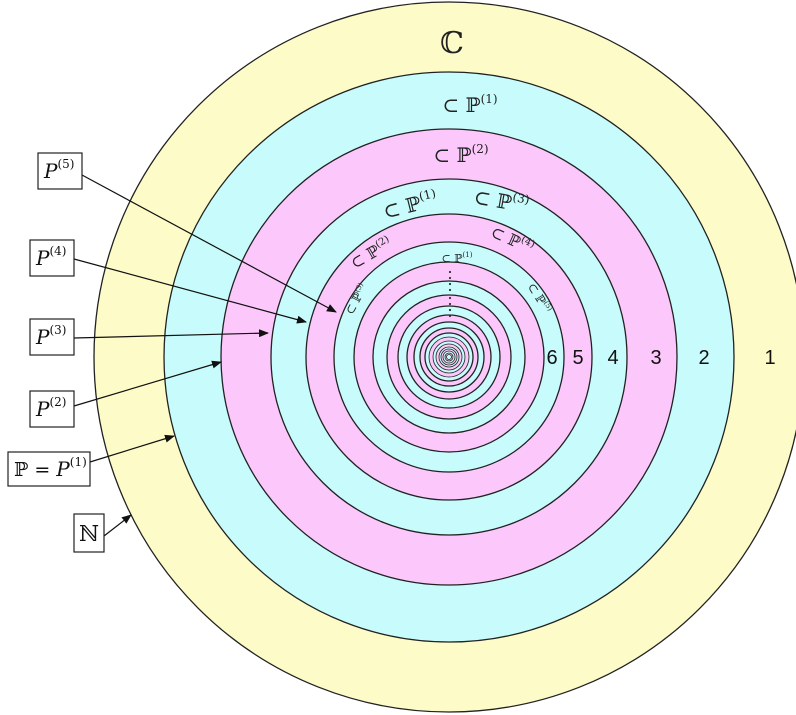 This screenshot has width=796, height=715. Describe the element at coordinates (452, 43) in the screenshot. I see `complex-set-label: ℂ` at that location.